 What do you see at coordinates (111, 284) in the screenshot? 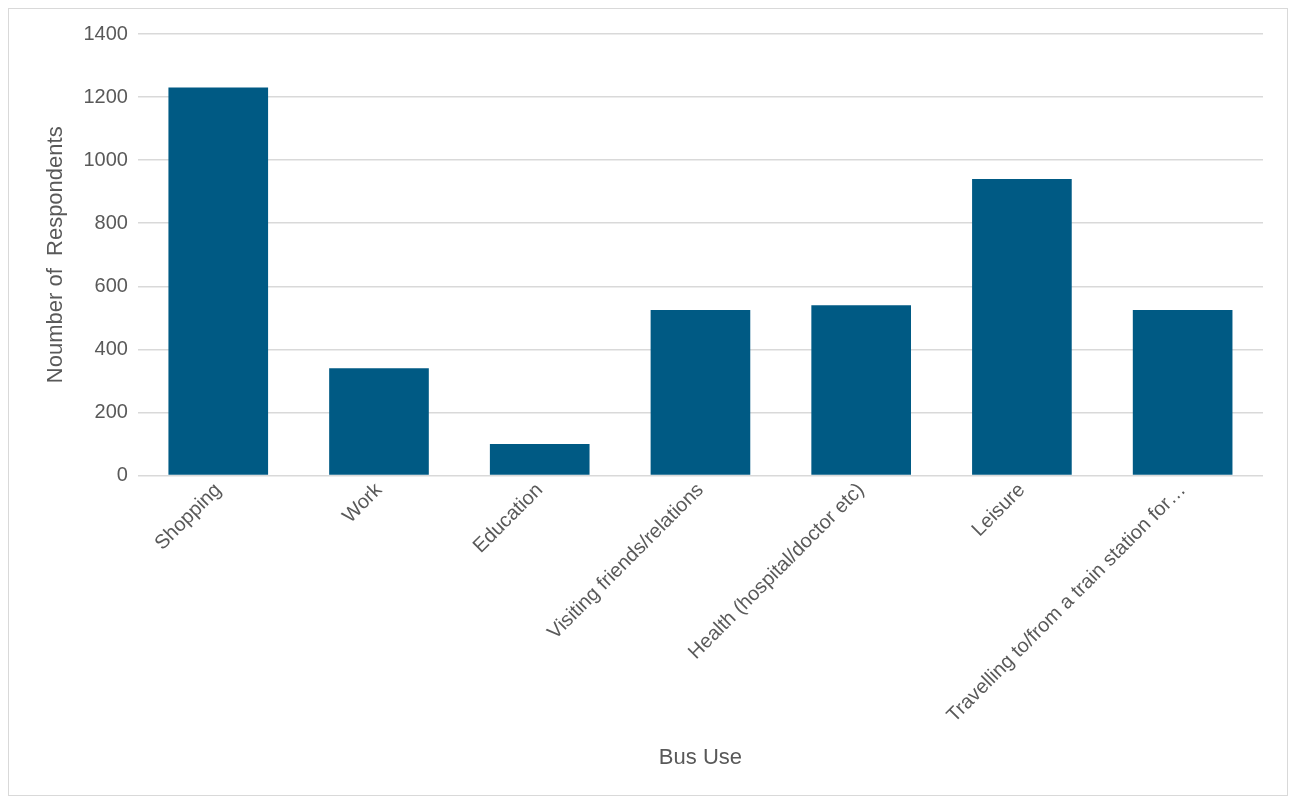
I see `y-tick-label: 600` at bounding box center [111, 284].